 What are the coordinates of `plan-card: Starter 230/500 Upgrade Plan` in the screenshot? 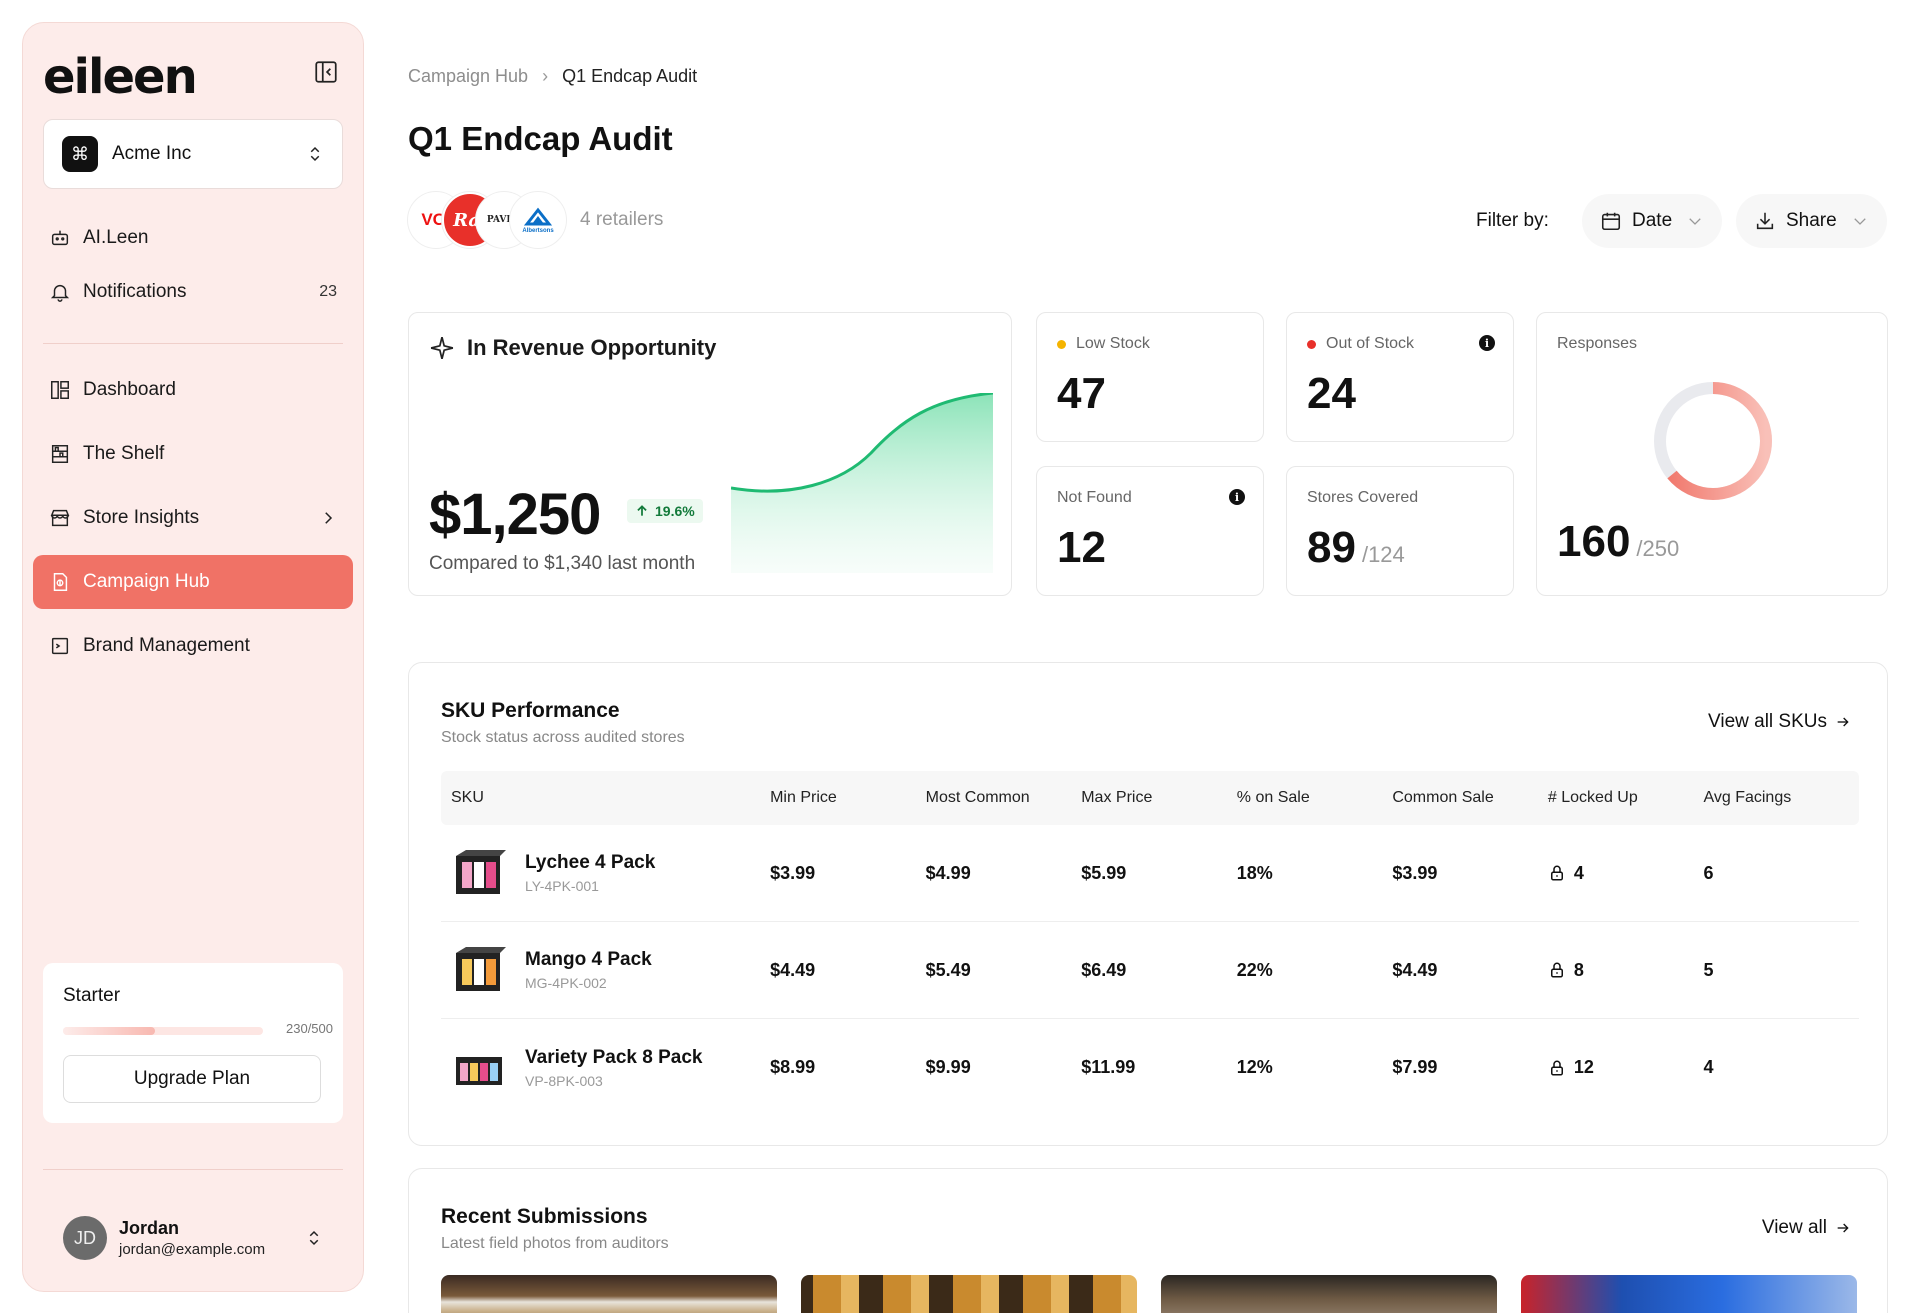 It's located at (193, 1043).